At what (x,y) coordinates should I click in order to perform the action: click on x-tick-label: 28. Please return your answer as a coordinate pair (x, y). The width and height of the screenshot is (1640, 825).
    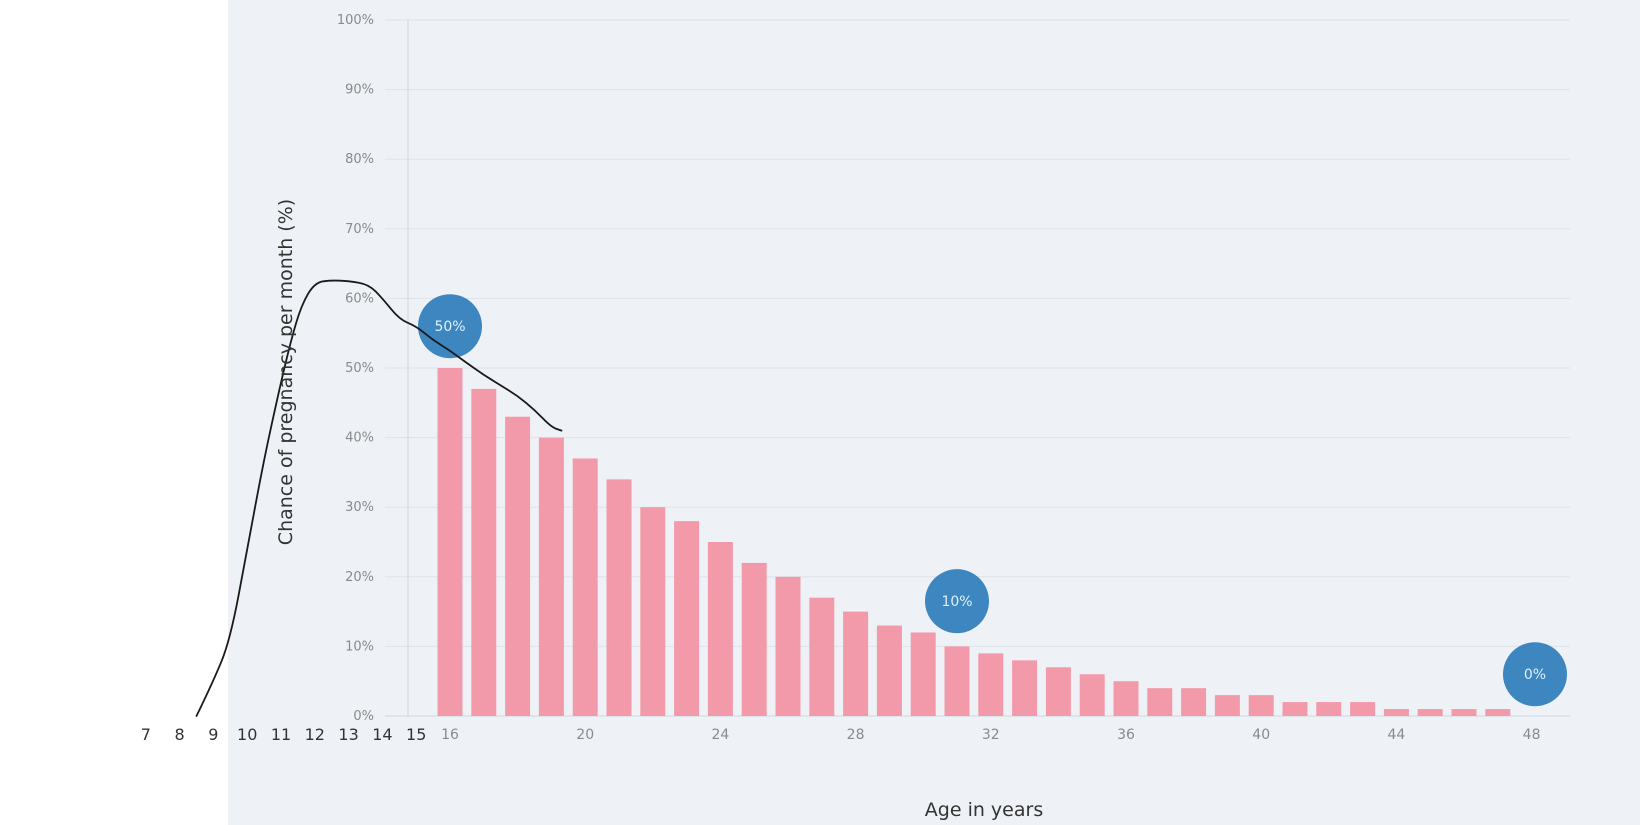
    Looking at the image, I should click on (856, 735).